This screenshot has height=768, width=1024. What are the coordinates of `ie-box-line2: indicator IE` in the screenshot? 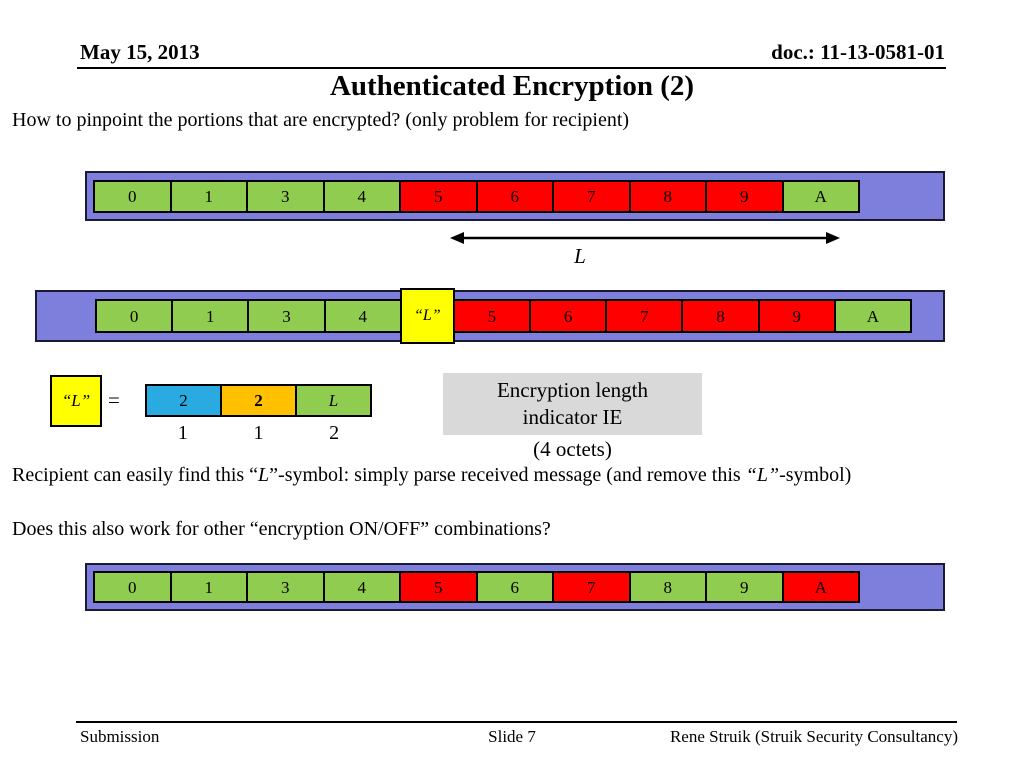 It's located at (572, 417).